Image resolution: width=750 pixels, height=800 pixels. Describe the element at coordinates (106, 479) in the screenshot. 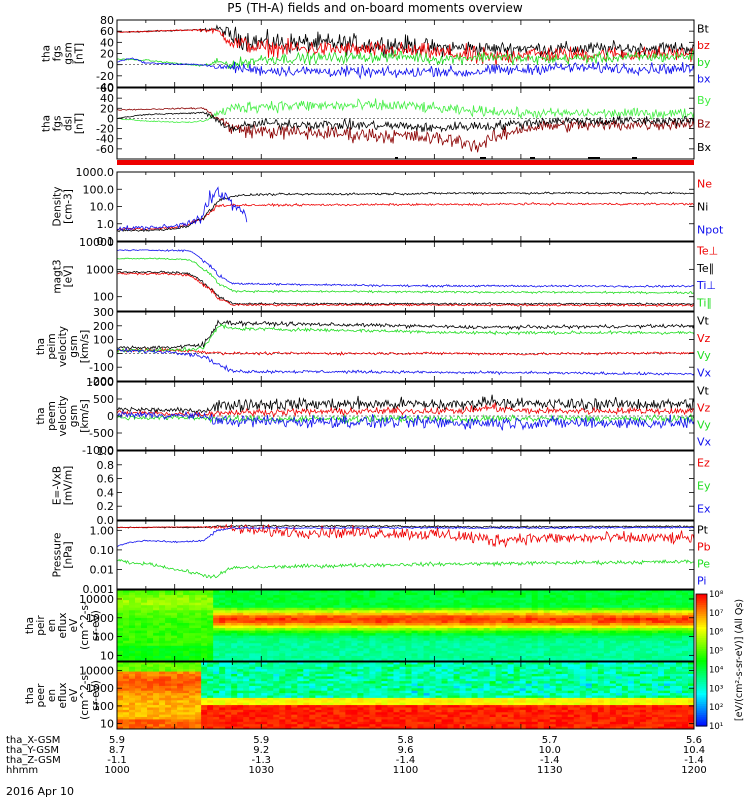

I see `y-tick-label: 0.6` at that location.